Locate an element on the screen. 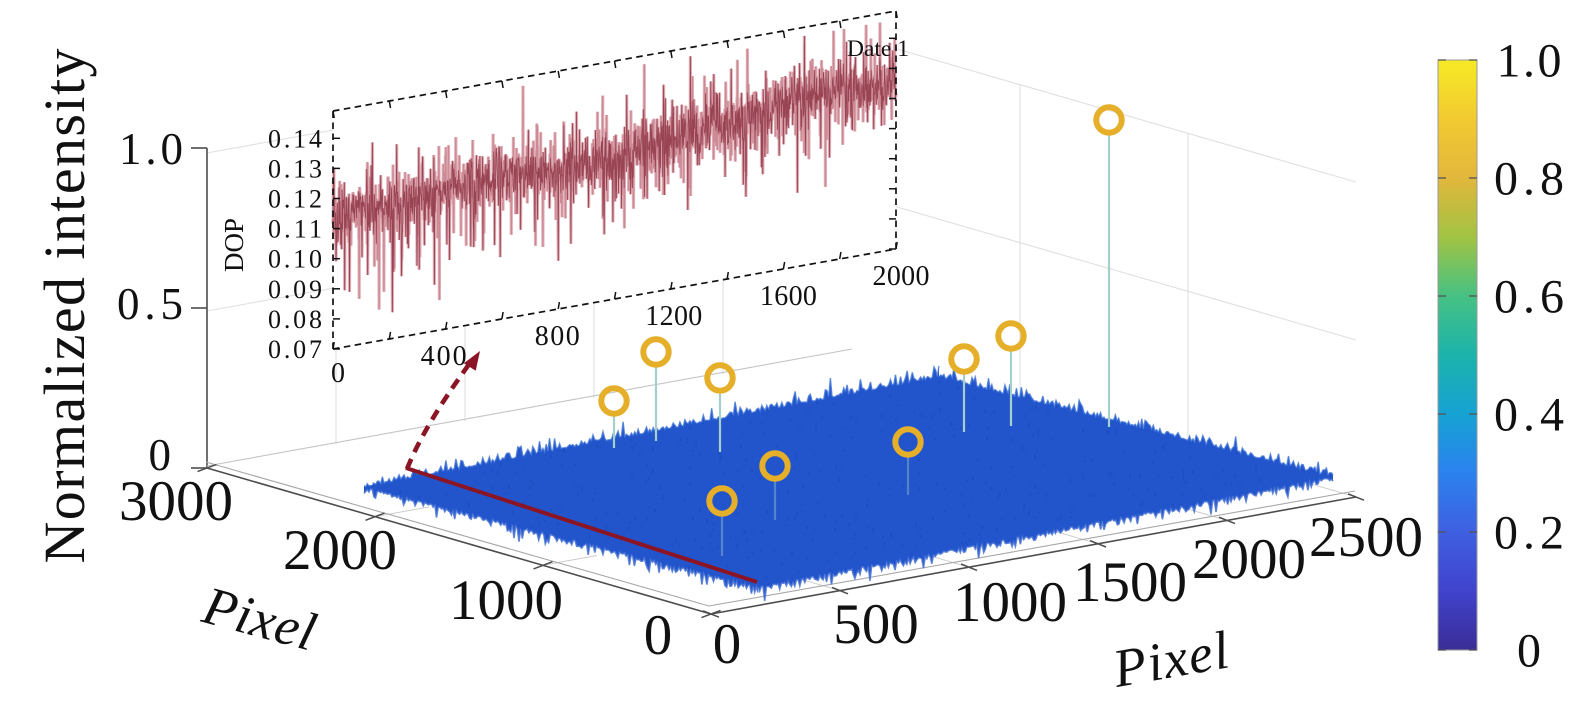  svg-text: DOP is located at coordinates (234, 245).